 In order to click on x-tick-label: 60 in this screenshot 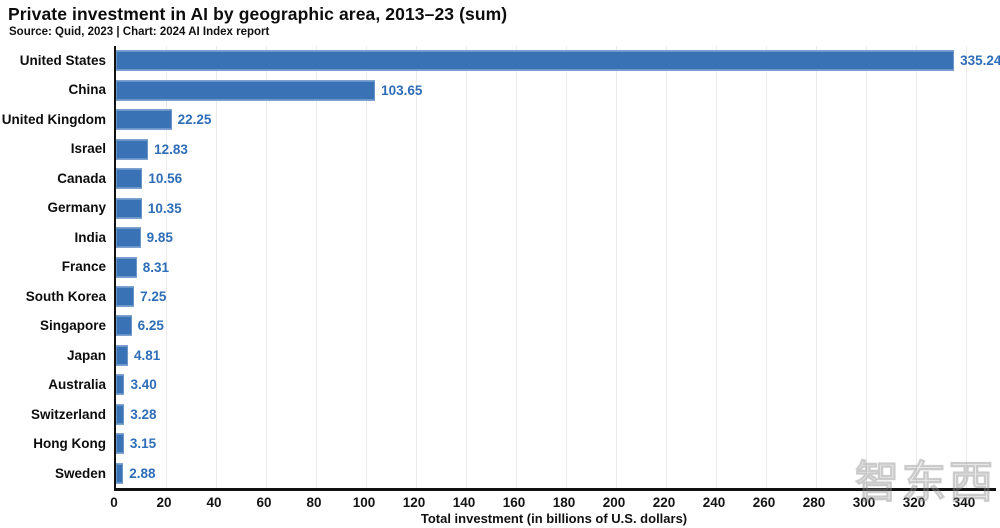, I will do `click(264, 502)`.